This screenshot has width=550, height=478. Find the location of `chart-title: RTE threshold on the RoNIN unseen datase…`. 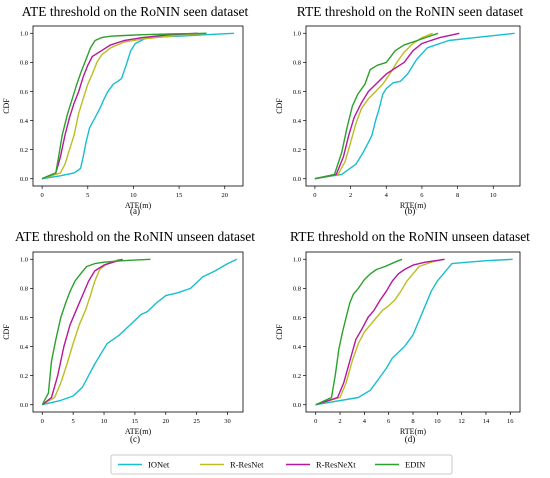

chart-title: RTE threshold on the RoNIN unseen datase… is located at coordinates (410, 236).